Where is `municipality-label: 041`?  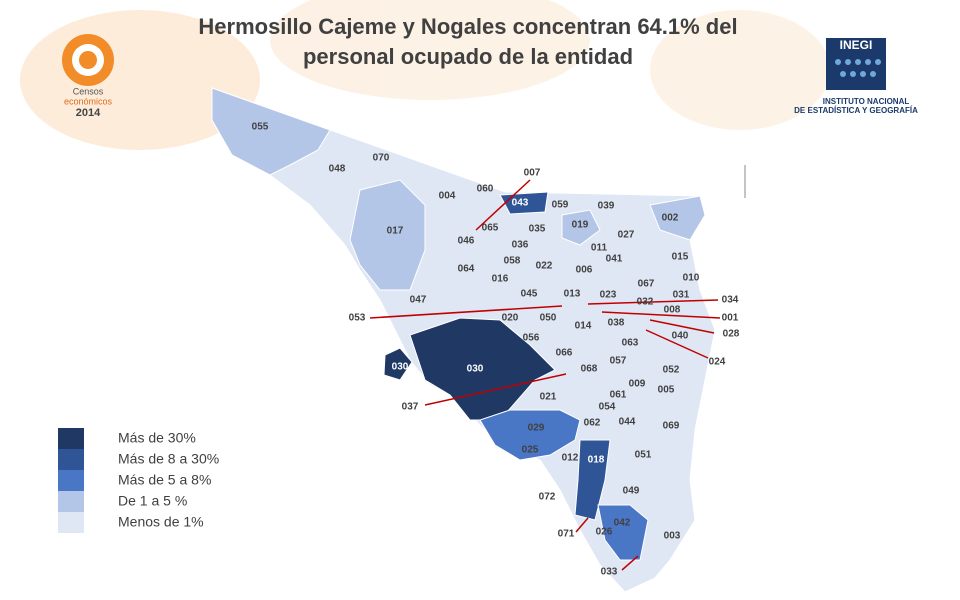 municipality-label: 041 is located at coordinates (614, 259).